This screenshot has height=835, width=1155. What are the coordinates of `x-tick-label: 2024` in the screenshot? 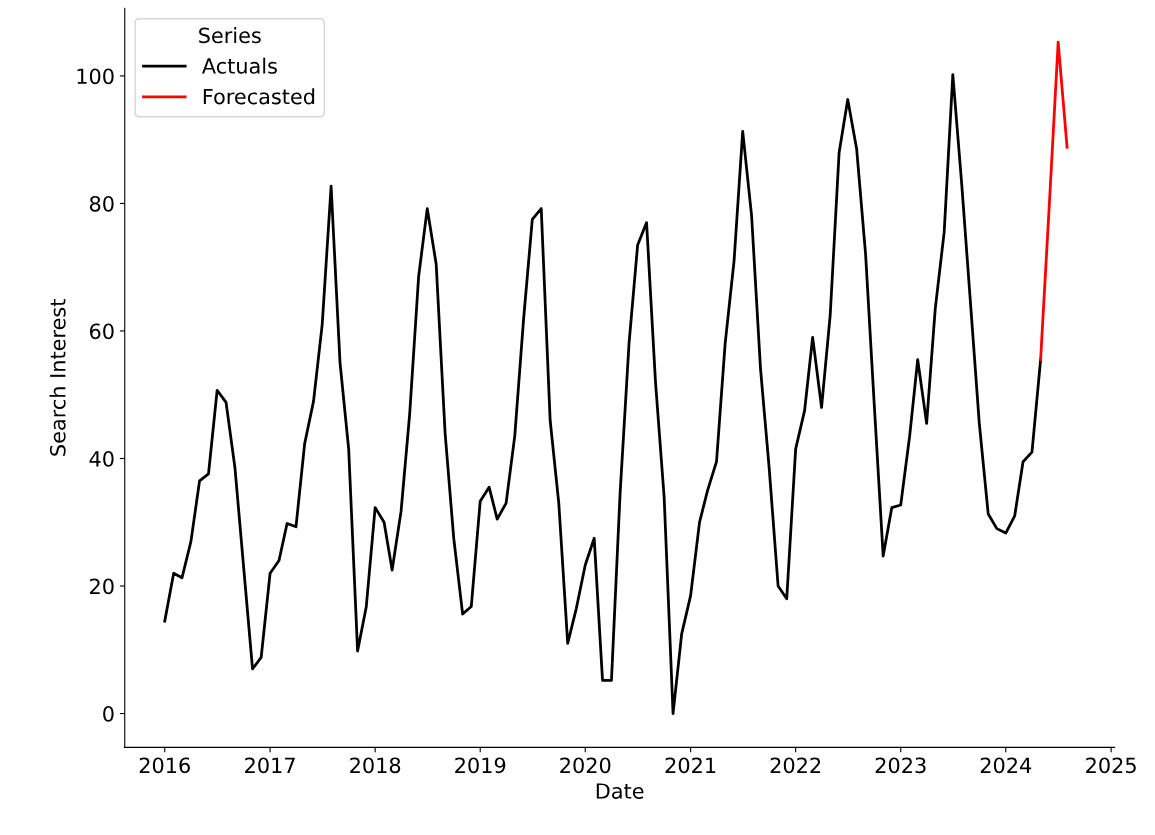 It's located at (1006, 765).